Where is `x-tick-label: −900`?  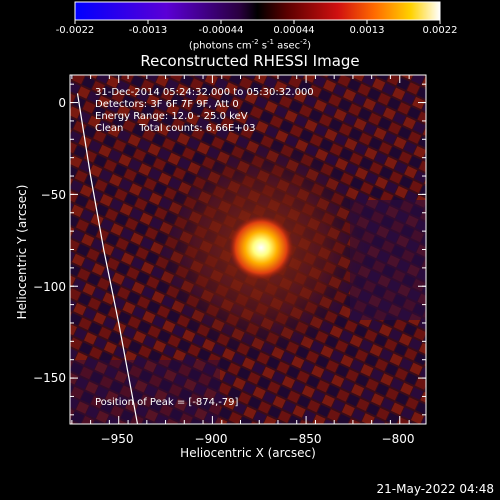
x-tick-label: −900 is located at coordinates (211, 439).